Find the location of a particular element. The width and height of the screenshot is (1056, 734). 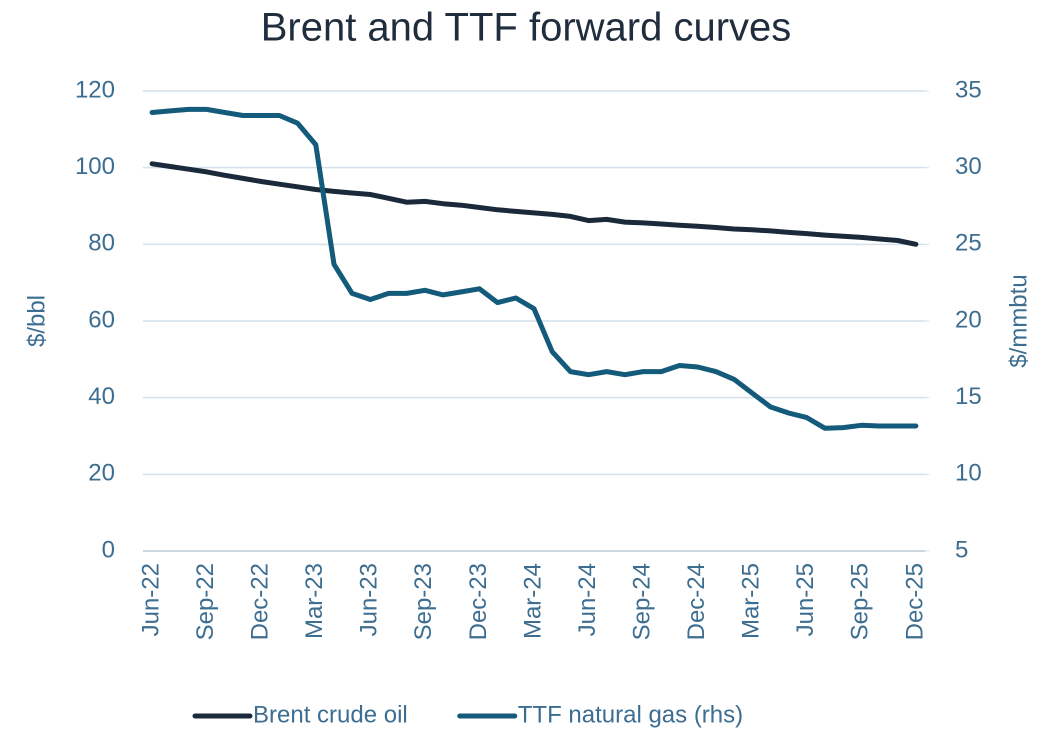

x-tick-label: Dec-22 is located at coordinates (260, 601).